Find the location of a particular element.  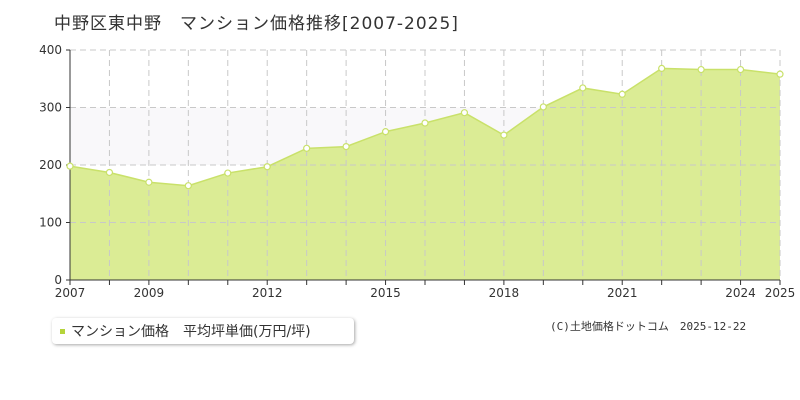

x-tick-label: 2018 is located at coordinates (504, 293).